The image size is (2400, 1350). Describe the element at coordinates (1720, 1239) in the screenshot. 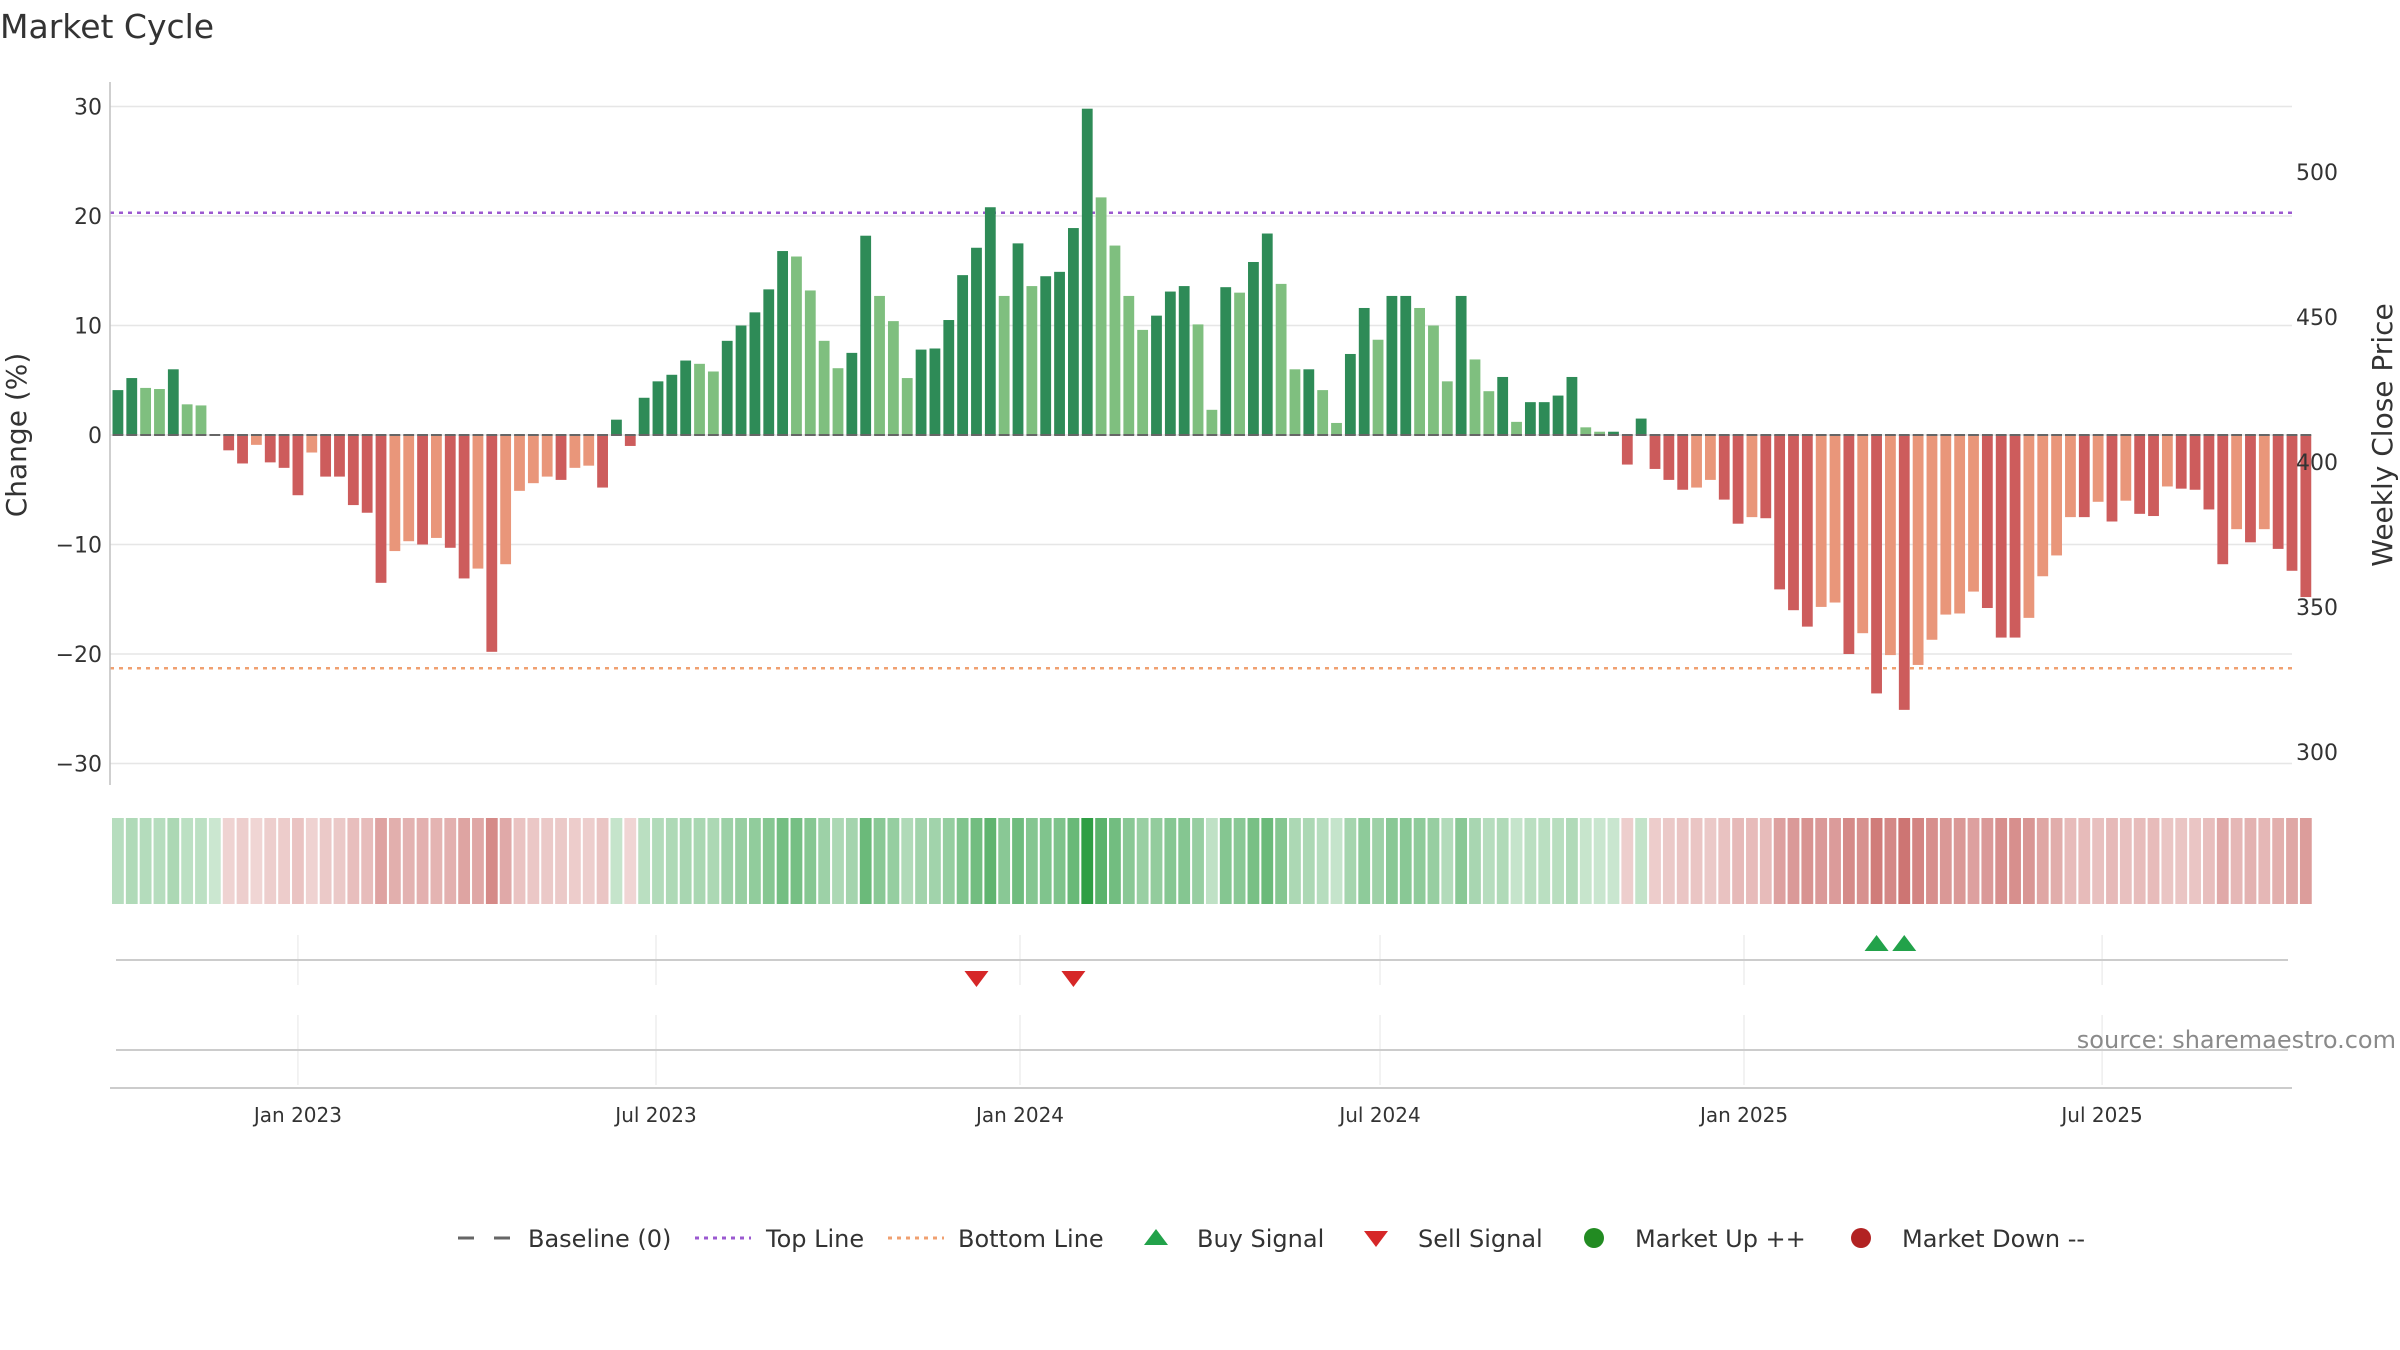

I see `legend-label: Market Up ++` at that location.